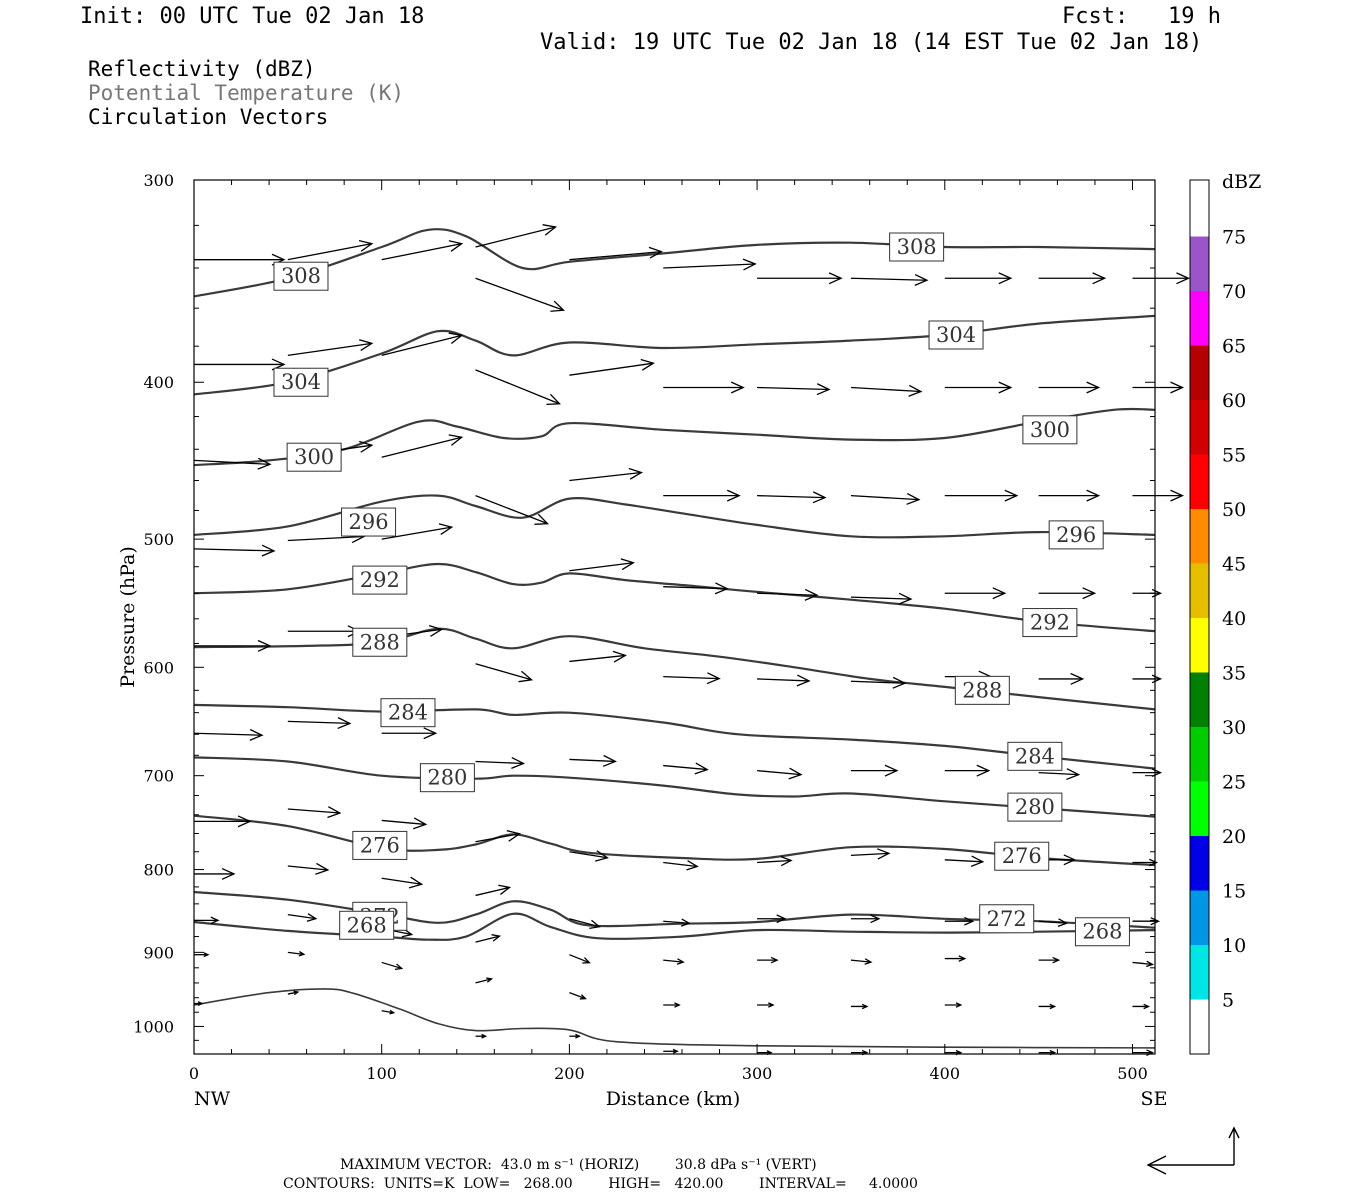 The width and height of the screenshot is (1350, 1200). What do you see at coordinates (1050, 623) in the screenshot?
I see `contour-label-292-1: 292` at bounding box center [1050, 623].